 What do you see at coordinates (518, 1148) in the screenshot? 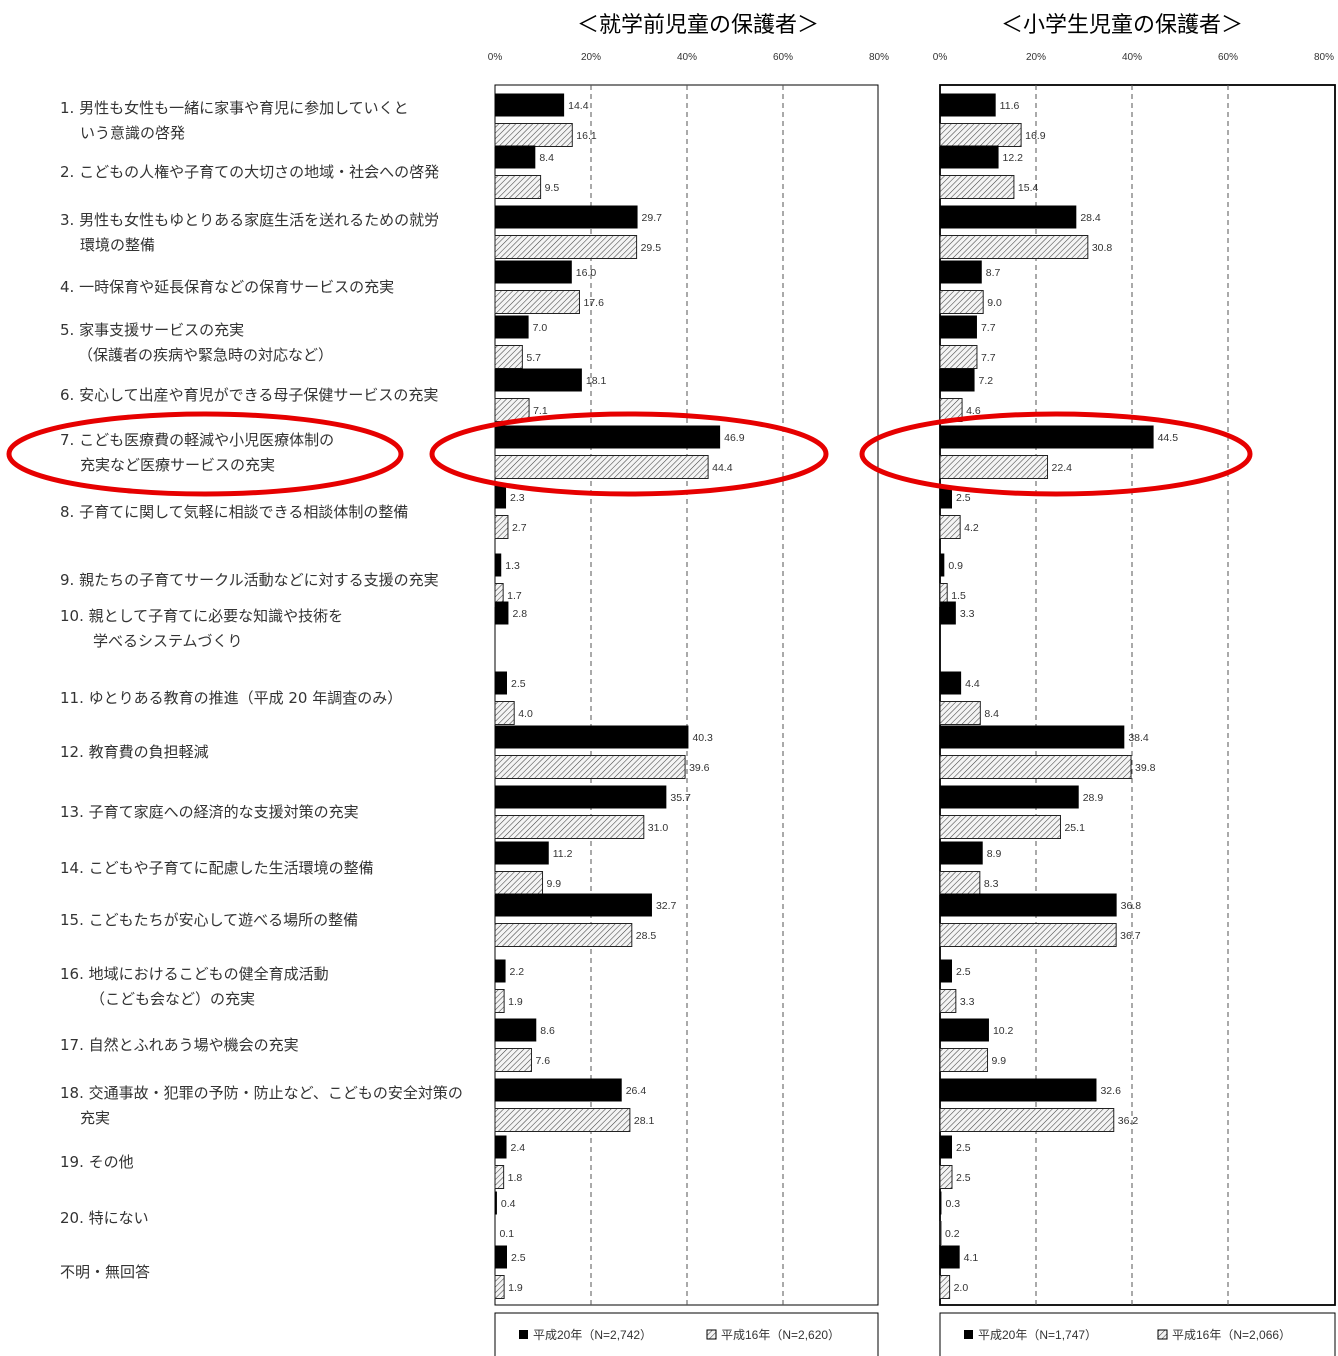
I see `data-label-h20: 2.4` at bounding box center [518, 1148].